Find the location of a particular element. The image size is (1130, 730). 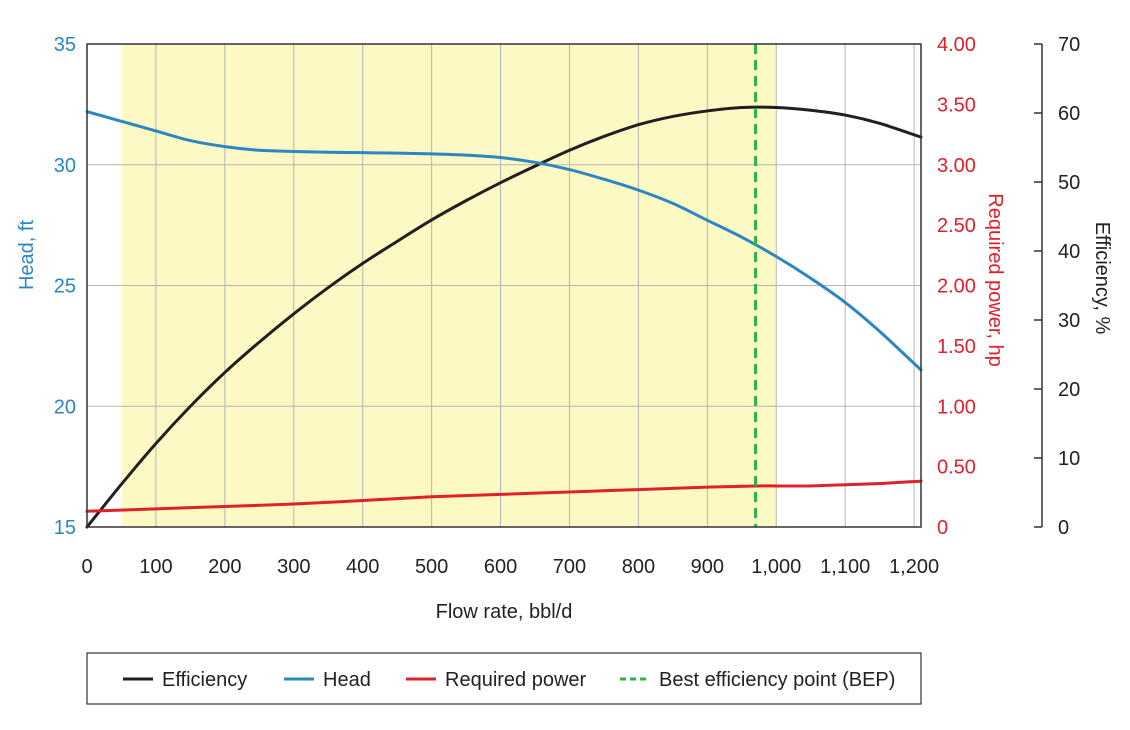

required-power-line is located at coordinates (504, 496).